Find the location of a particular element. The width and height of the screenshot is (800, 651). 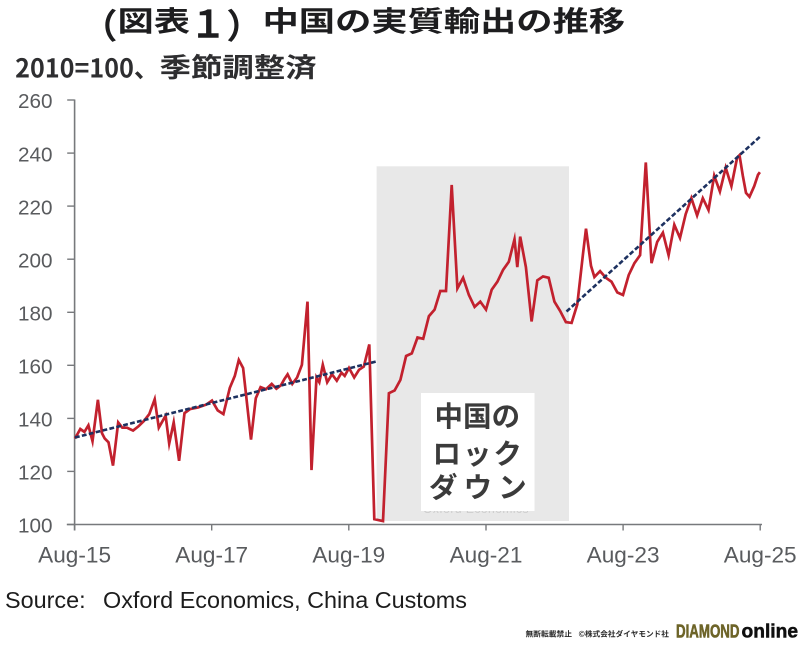

svg-text: online is located at coordinates (770, 631).